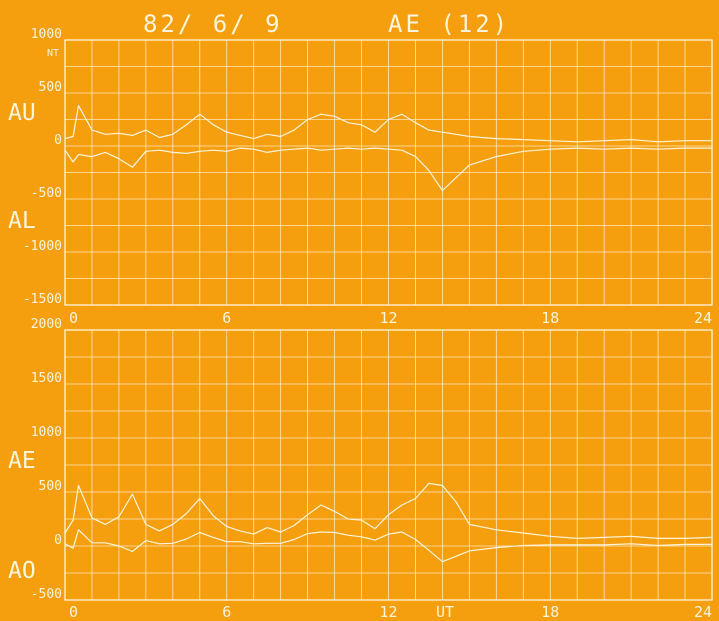  Describe the element at coordinates (213, 24) in the screenshot. I see `date-label: 82/ 6/ 9` at that location.